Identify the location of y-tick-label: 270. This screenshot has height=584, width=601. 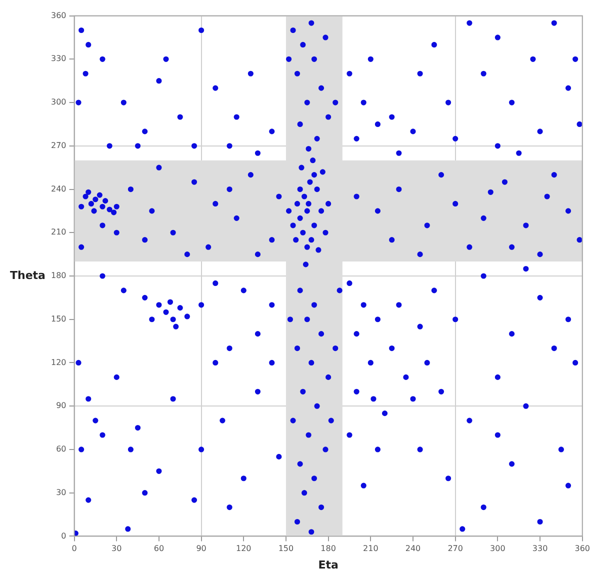
(58, 145).